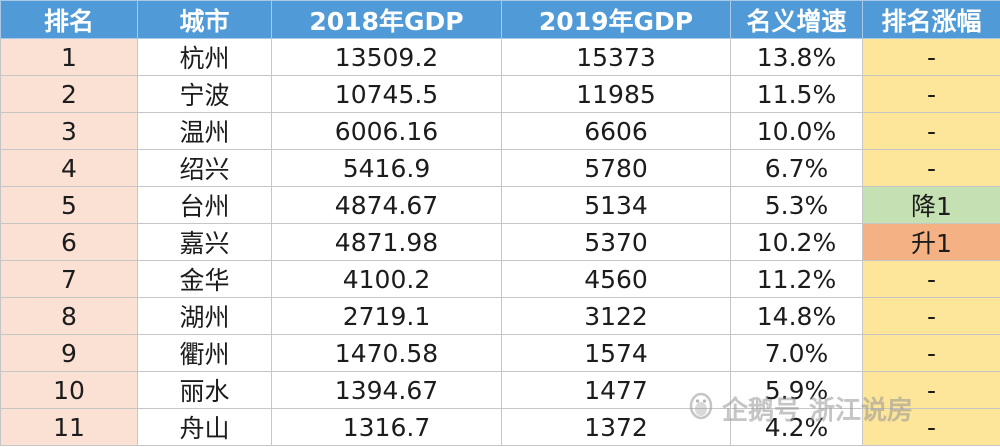  Describe the element at coordinates (616, 205) in the screenshot. I see `gdp-2019-cell: 5134` at that location.